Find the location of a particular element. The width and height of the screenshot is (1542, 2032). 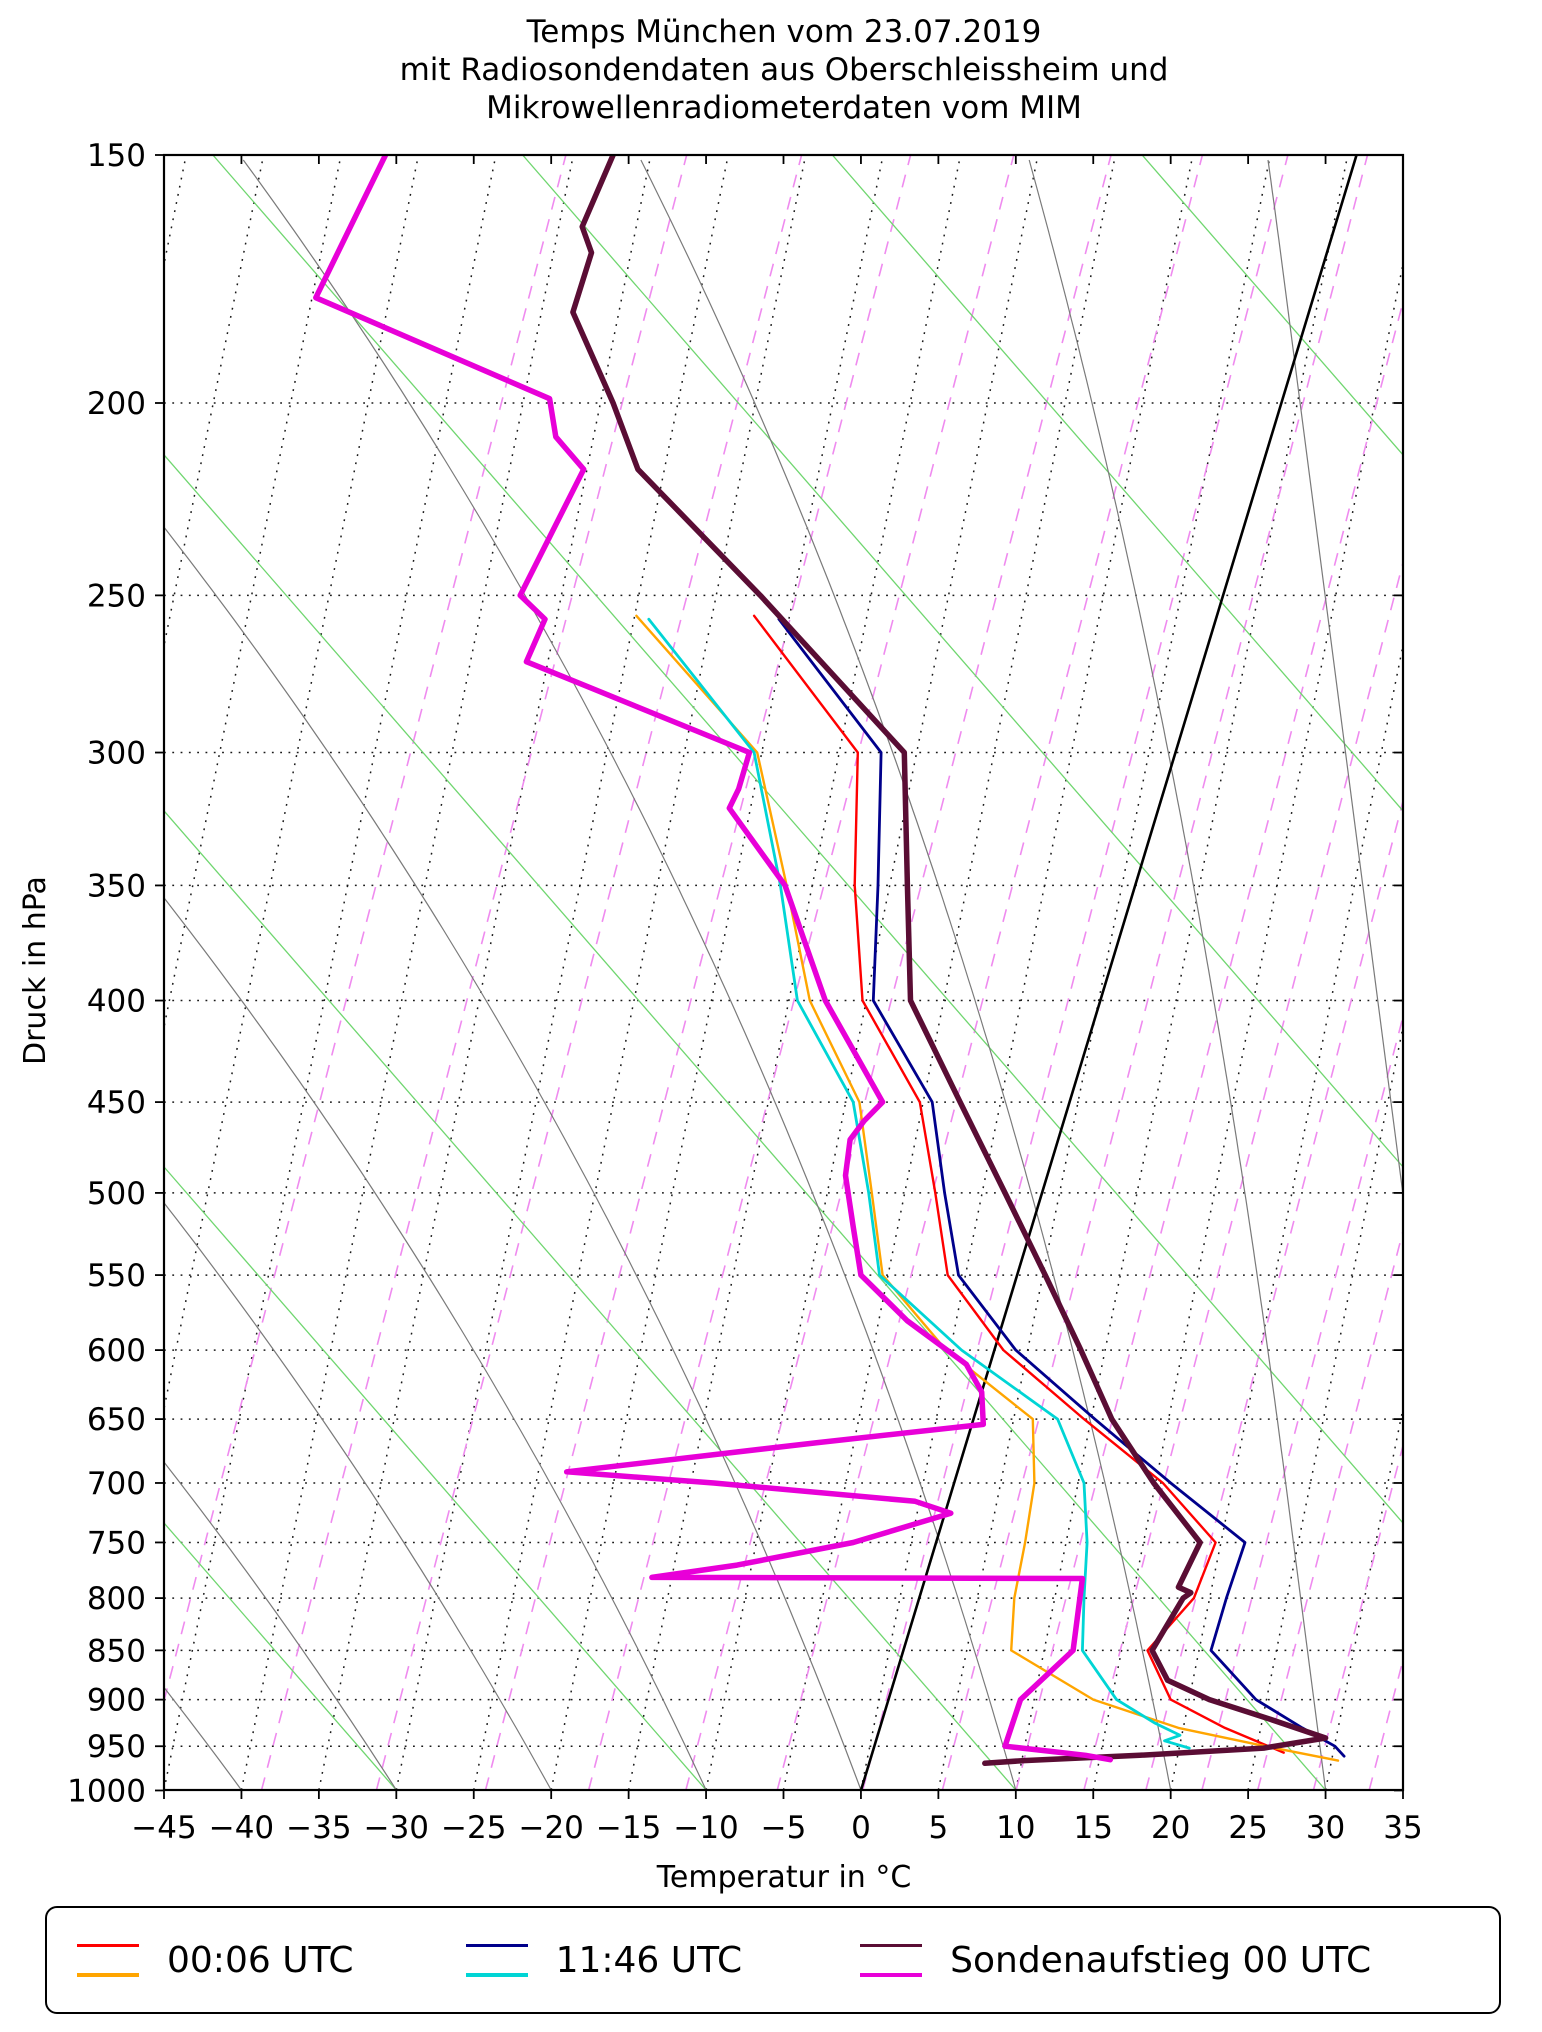

x-tick-label: −35 is located at coordinates (318, 1828).